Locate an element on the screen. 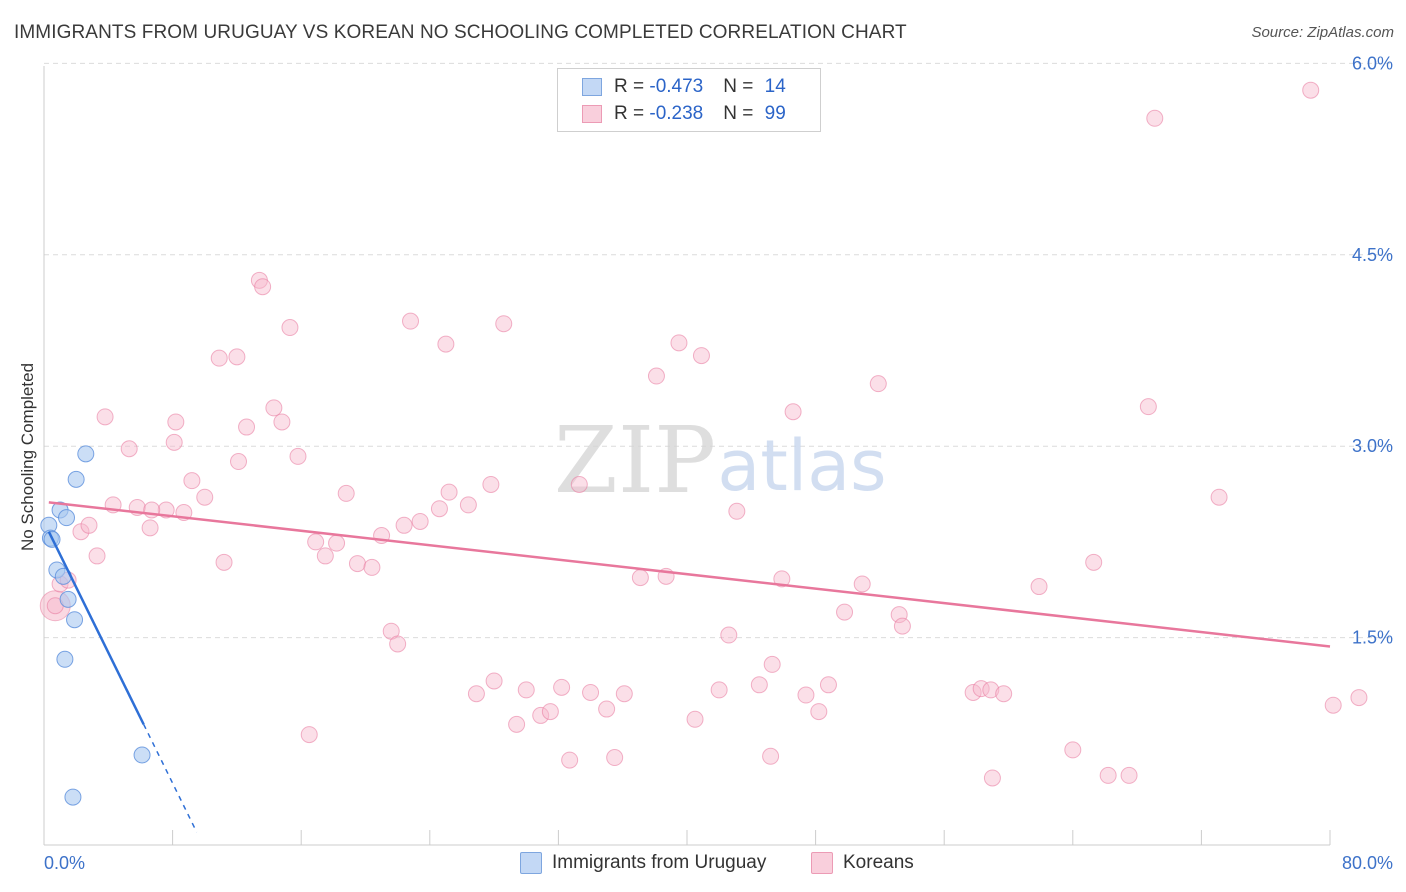  watermark-atlas: atlas is located at coordinates (801, 466).